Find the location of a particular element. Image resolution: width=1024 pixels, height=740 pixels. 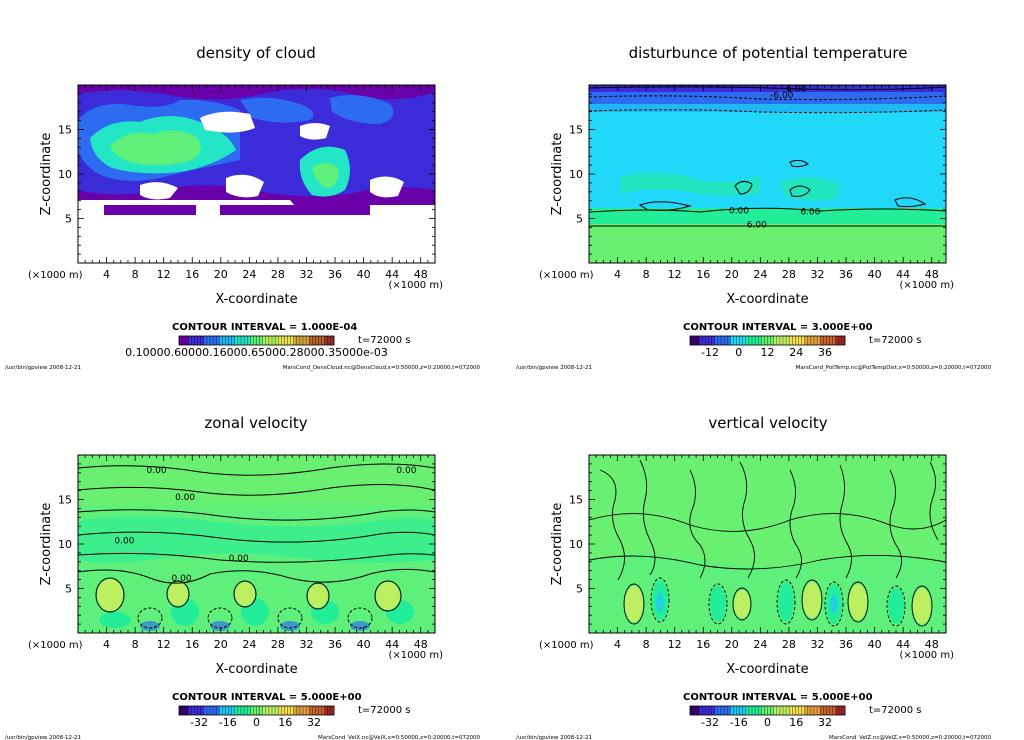

y-axis-label: Z-coordinate is located at coordinates (46, 544).